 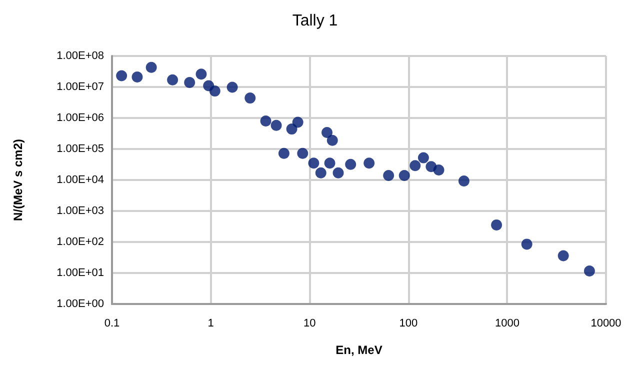 What do you see at coordinates (606, 324) in the screenshot?
I see `x-tick-label: 10000` at bounding box center [606, 324].